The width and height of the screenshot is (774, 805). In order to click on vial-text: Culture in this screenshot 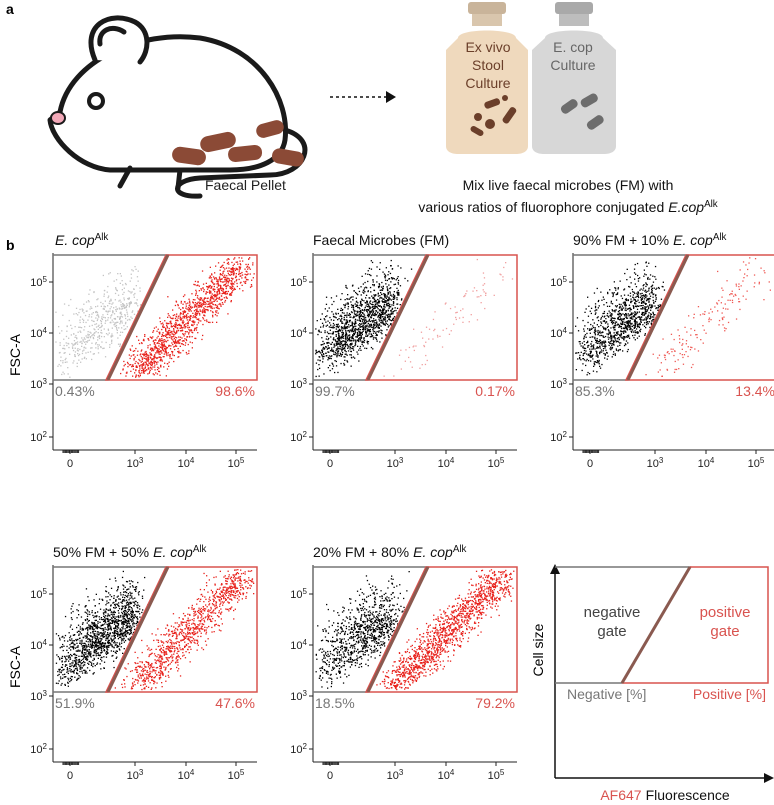, I will do `click(572, 65)`.